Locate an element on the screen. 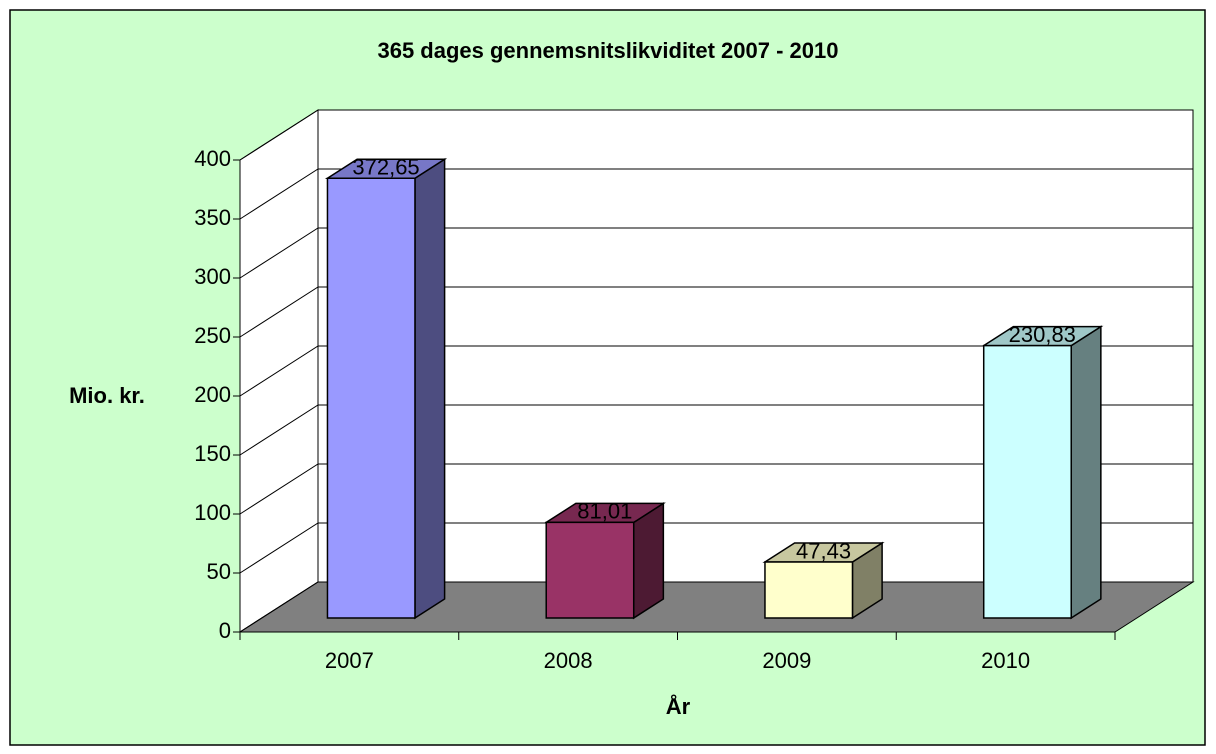  x-tick-label: 2009 is located at coordinates (786, 660).